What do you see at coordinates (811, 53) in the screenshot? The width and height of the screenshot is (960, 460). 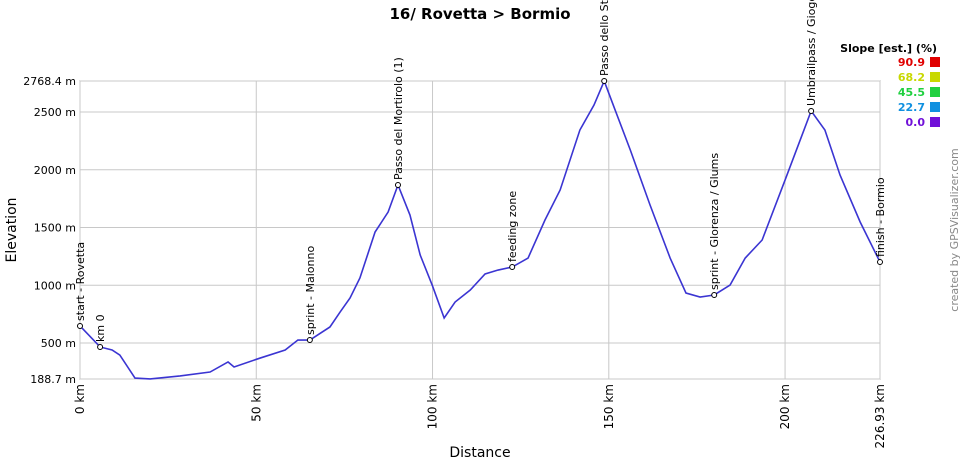 I see `waypoint-label: Umbrailpass / Giogo` at bounding box center [811, 53].